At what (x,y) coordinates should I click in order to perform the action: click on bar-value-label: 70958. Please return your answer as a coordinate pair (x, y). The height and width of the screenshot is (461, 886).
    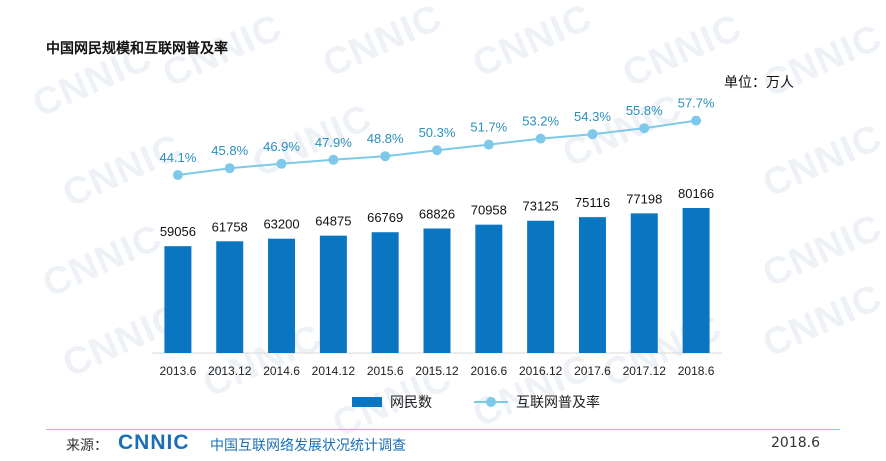
    Looking at the image, I should click on (489, 210).